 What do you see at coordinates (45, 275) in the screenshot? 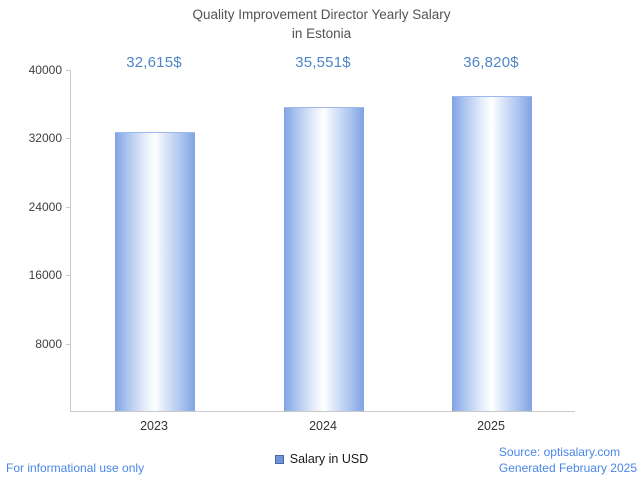
I see `y-axis-tick-label: 16000` at bounding box center [45, 275].